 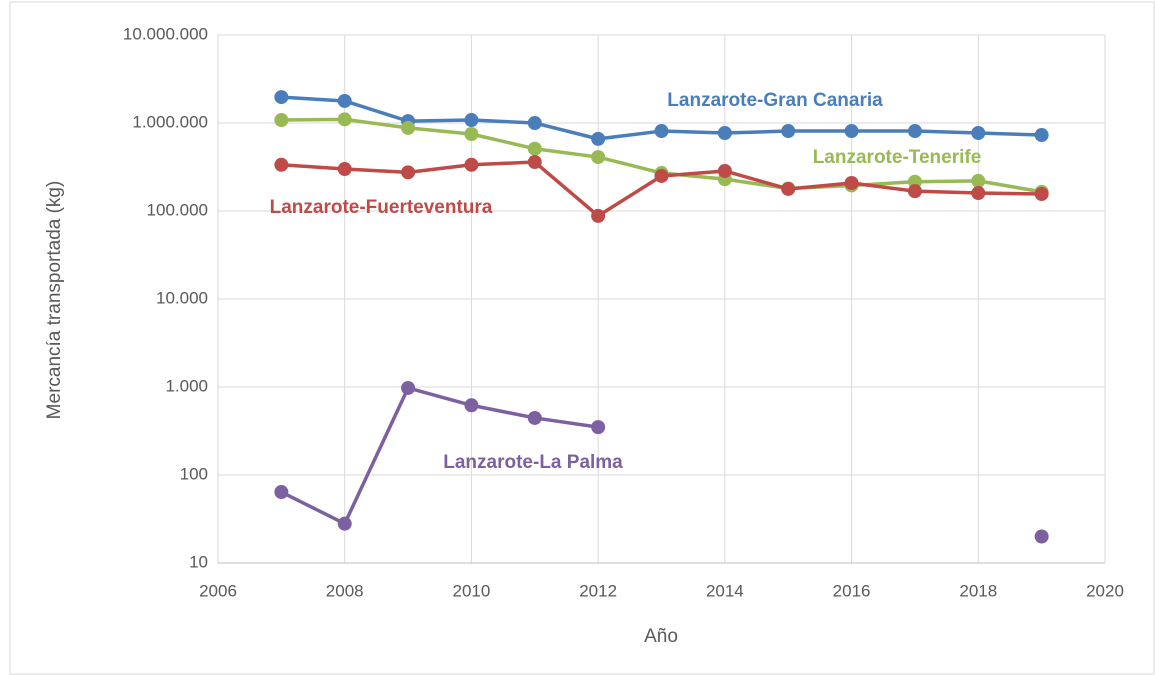 I want to click on y-tick-label: 1.000, so click(x=186, y=385).